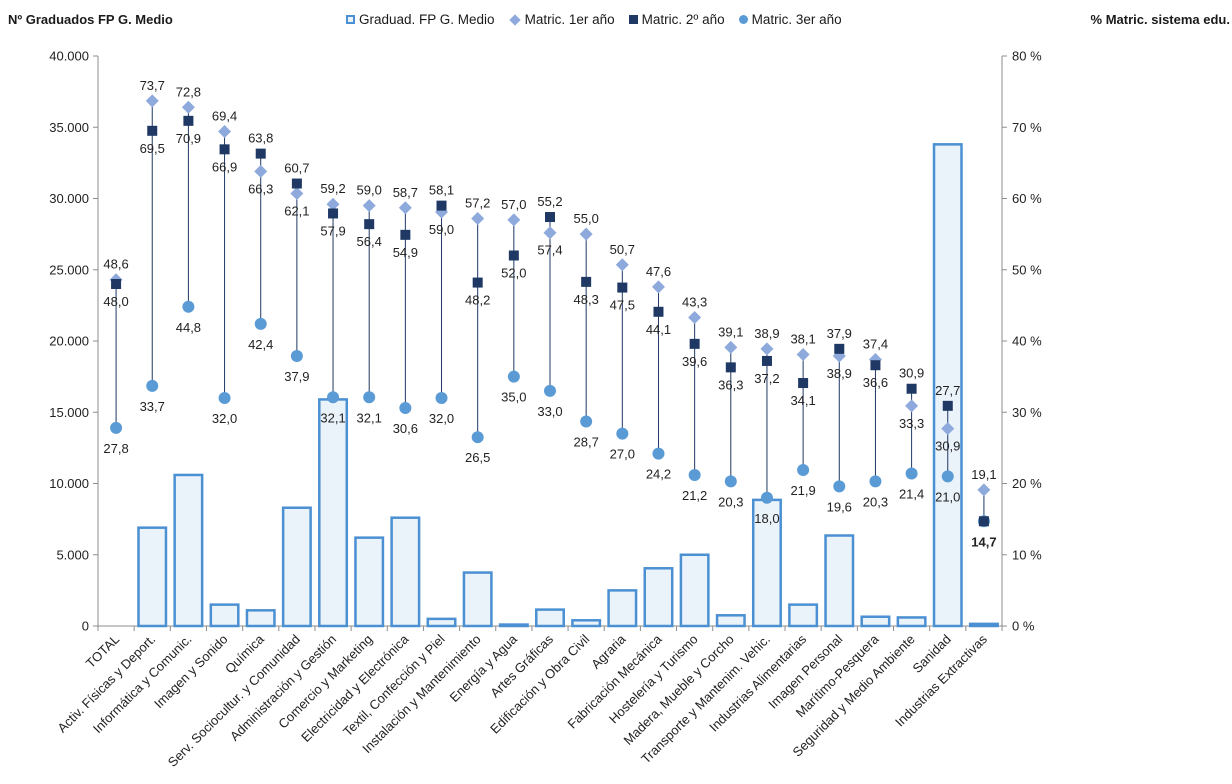  What do you see at coordinates (730, 384) in the screenshot?
I see `data-label-middle: 36,3` at bounding box center [730, 384].